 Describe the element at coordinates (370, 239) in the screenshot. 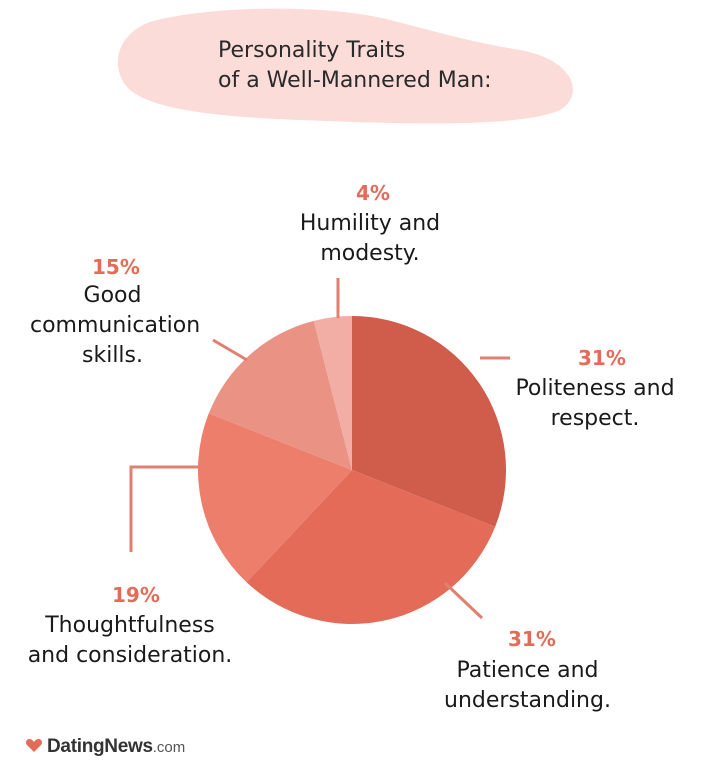

I see `slice-label-humility: Humility and modesty.` at that location.